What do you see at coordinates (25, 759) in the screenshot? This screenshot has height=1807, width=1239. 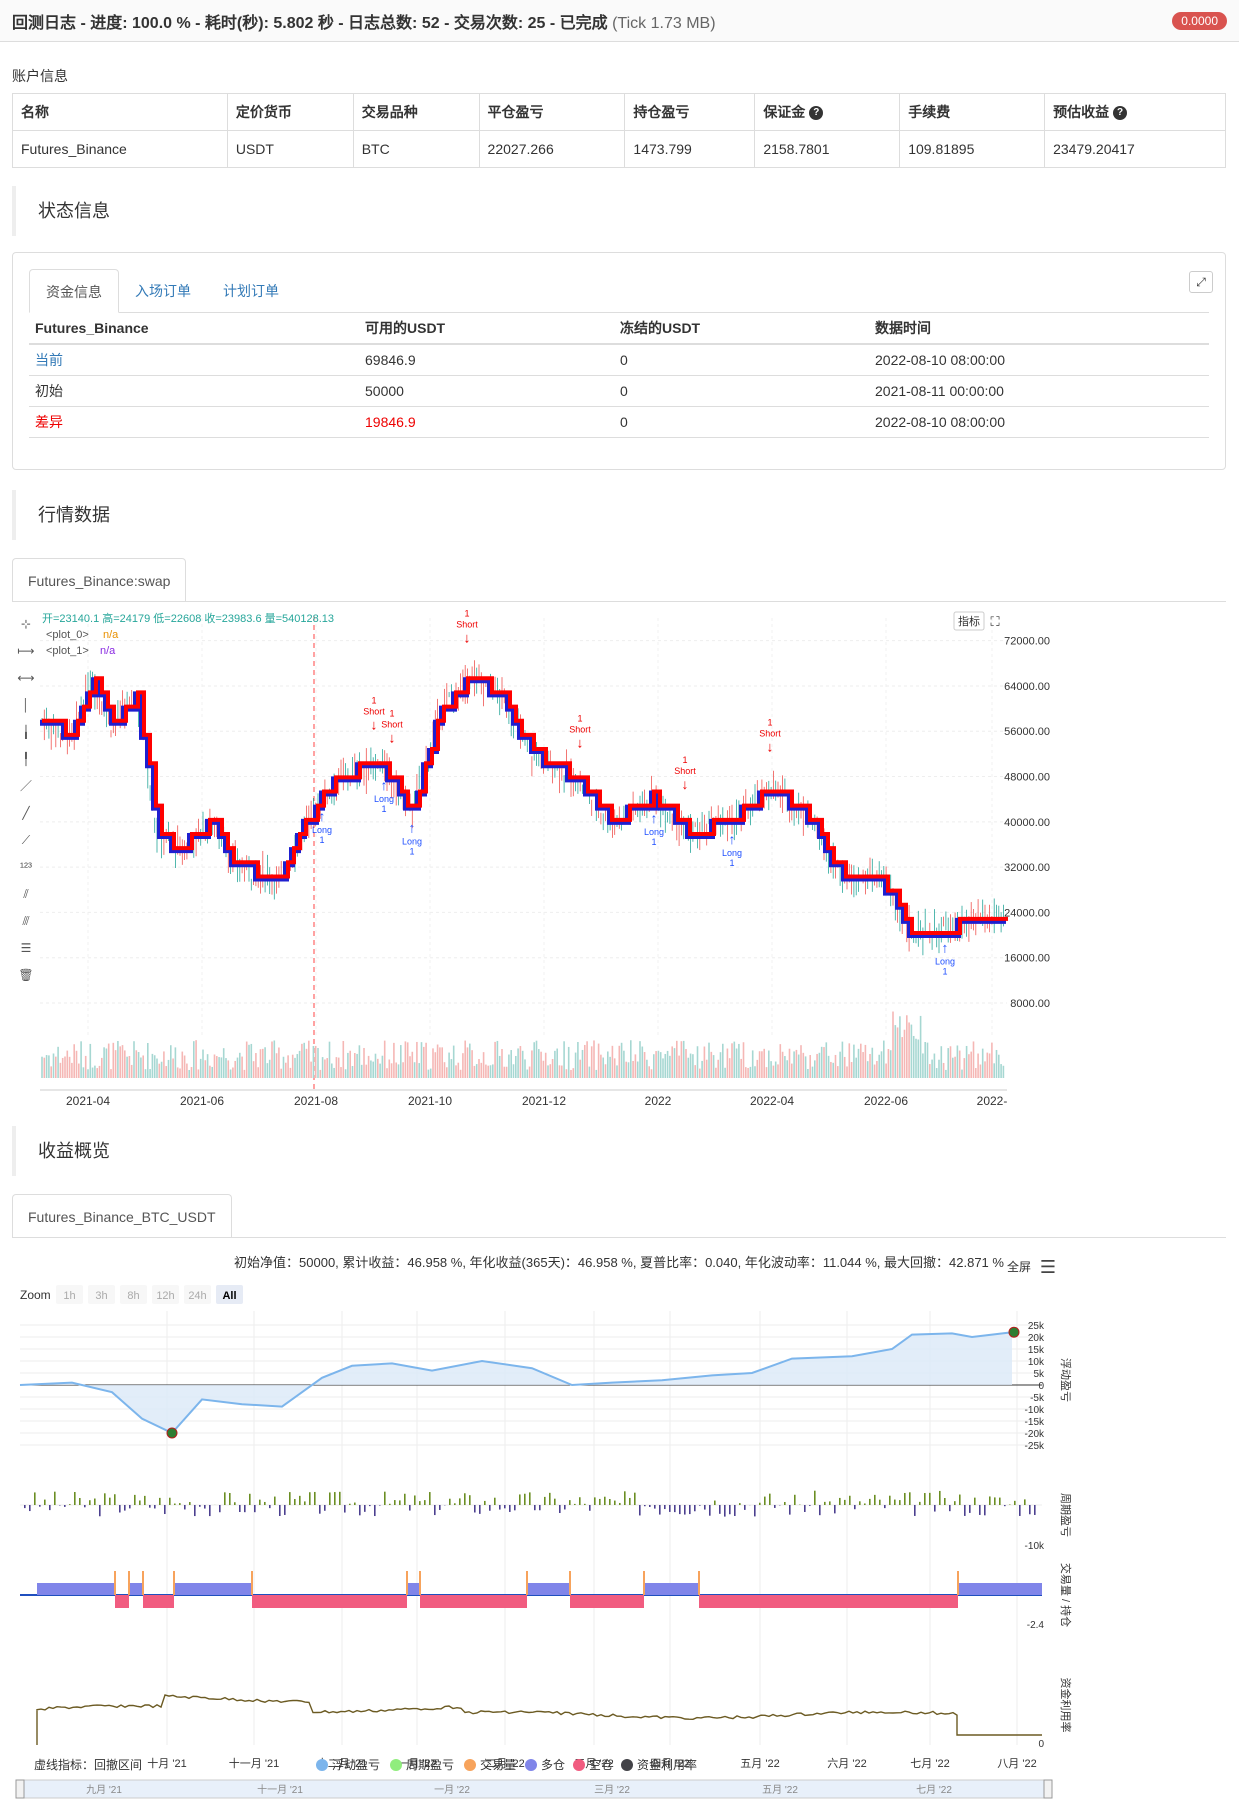 I see `vertical-segment-icon: ╿` at bounding box center [25, 759].